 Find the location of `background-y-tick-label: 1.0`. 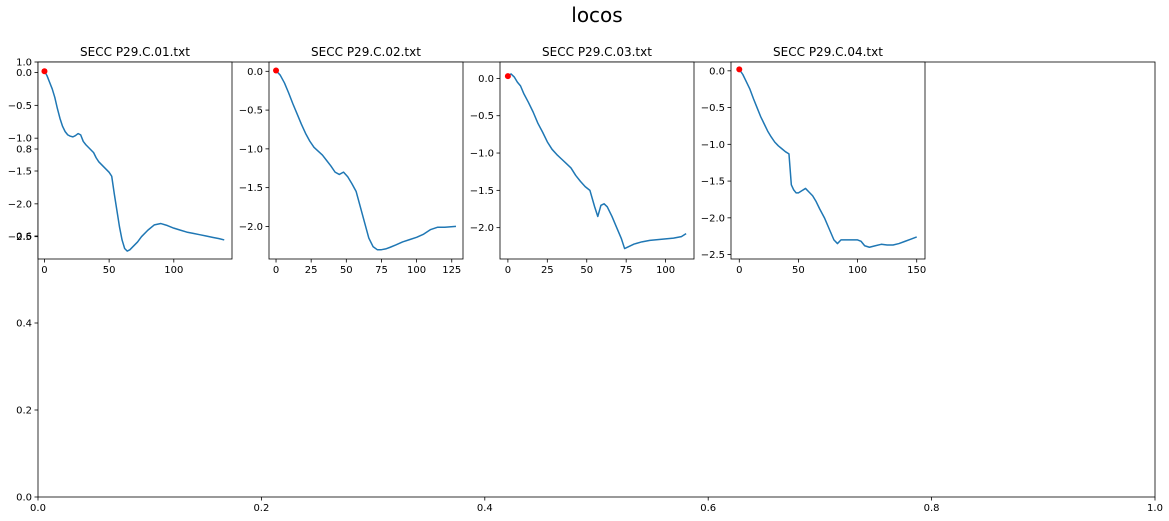

background-y-tick-label: 1.0 is located at coordinates (24, 63).